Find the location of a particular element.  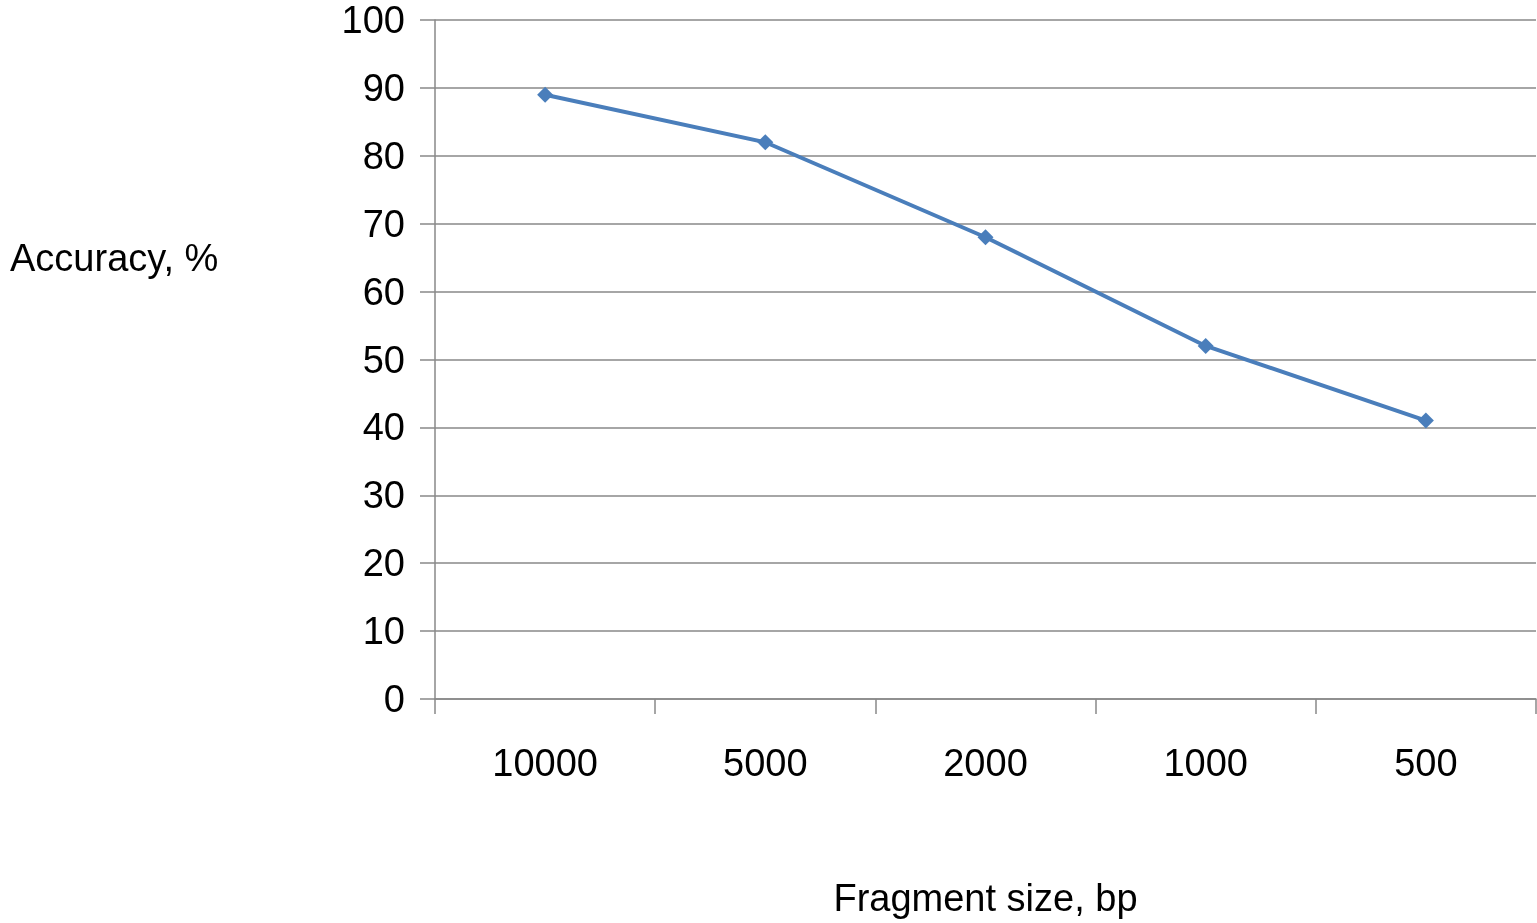

y-tick-label: 30 is located at coordinates (383, 495).